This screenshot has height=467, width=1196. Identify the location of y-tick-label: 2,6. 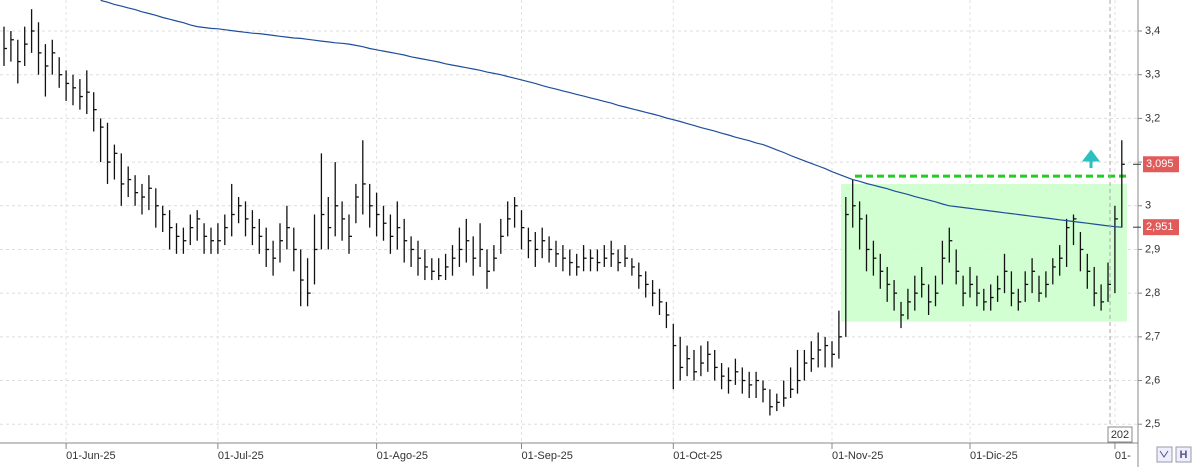
(1152, 380).